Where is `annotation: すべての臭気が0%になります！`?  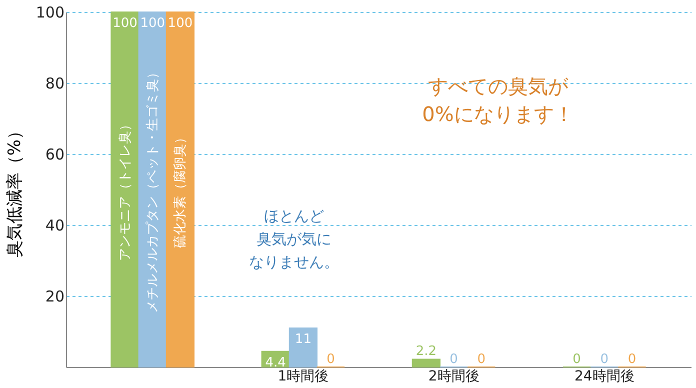 annotation: すべての臭気が0%になります！ is located at coordinates (498, 100).